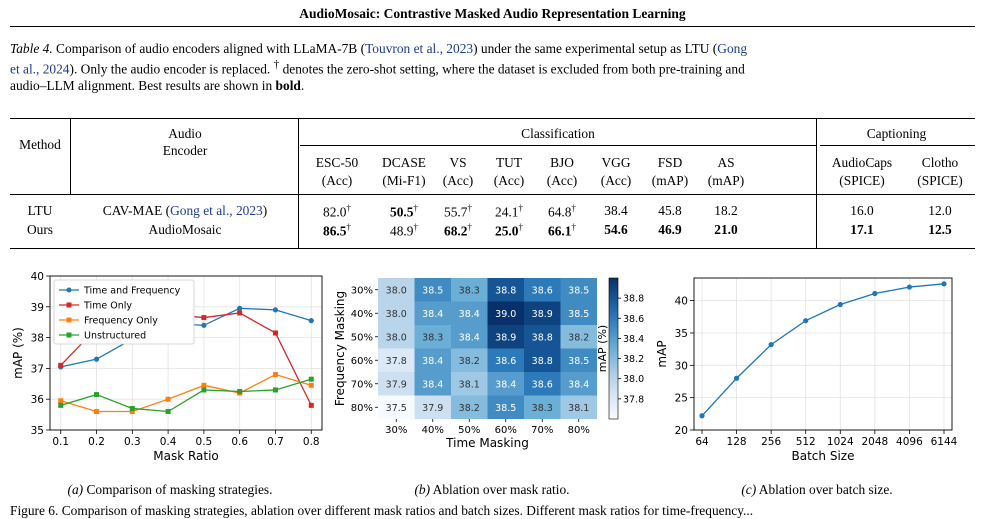 The image size is (985, 519). I want to click on table-cell: 55.7†, so click(458, 211).